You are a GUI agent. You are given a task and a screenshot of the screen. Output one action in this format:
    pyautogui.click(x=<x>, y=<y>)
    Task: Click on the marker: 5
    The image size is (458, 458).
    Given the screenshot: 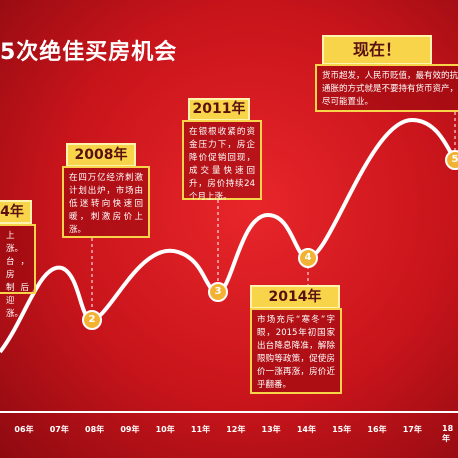 What is the action you would take?
    pyautogui.click(x=451, y=160)
    